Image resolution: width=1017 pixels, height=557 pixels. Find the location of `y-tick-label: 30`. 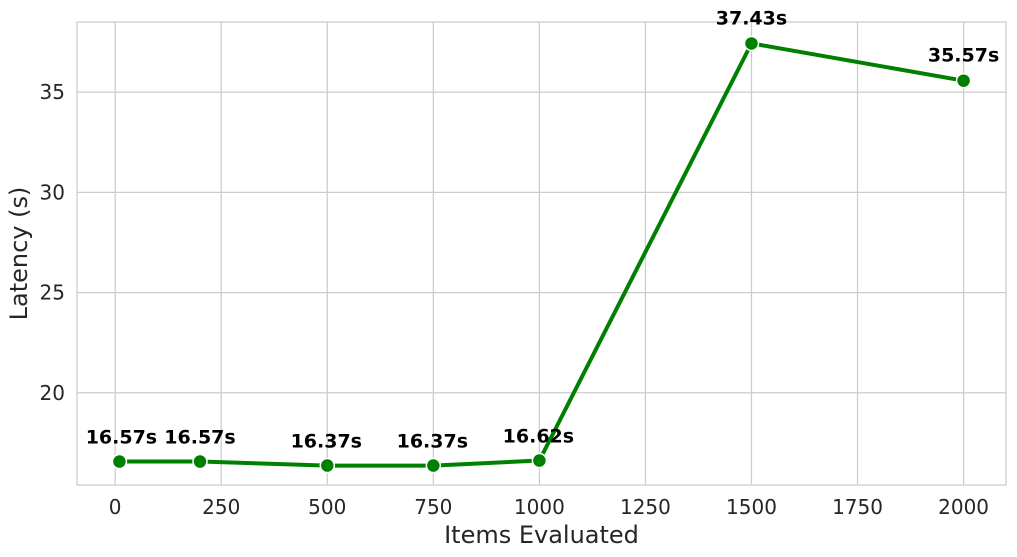

y-tick-label: 30 is located at coordinates (52, 192).